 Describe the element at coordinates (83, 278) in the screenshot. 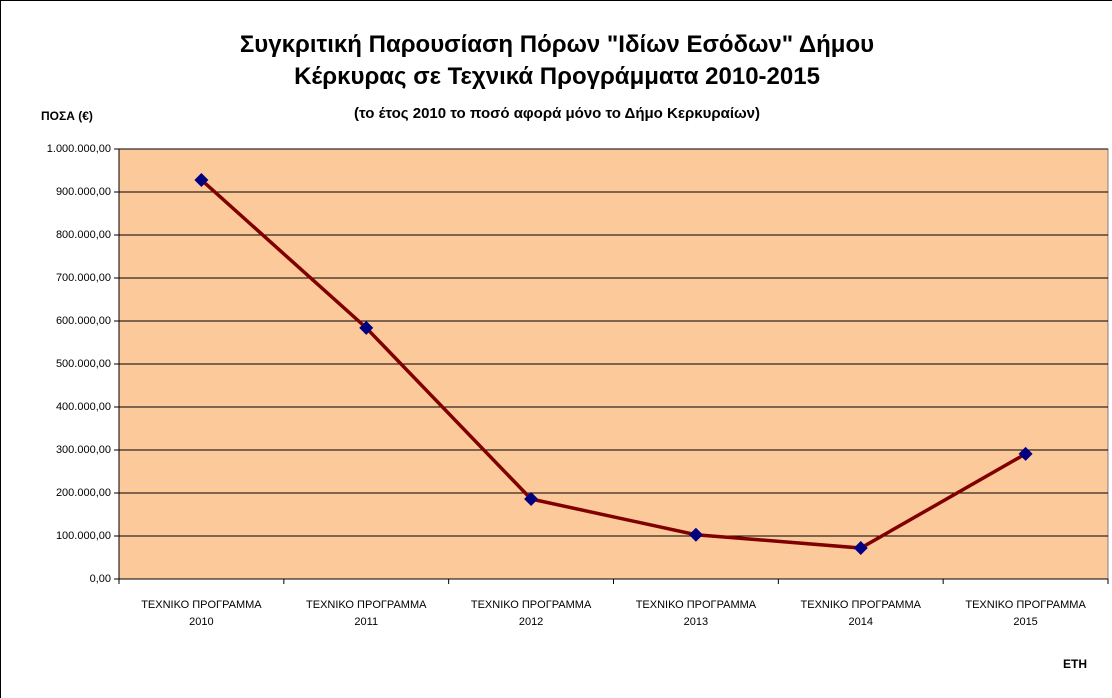

I see `y-tick-label: 700.000,00` at that location.